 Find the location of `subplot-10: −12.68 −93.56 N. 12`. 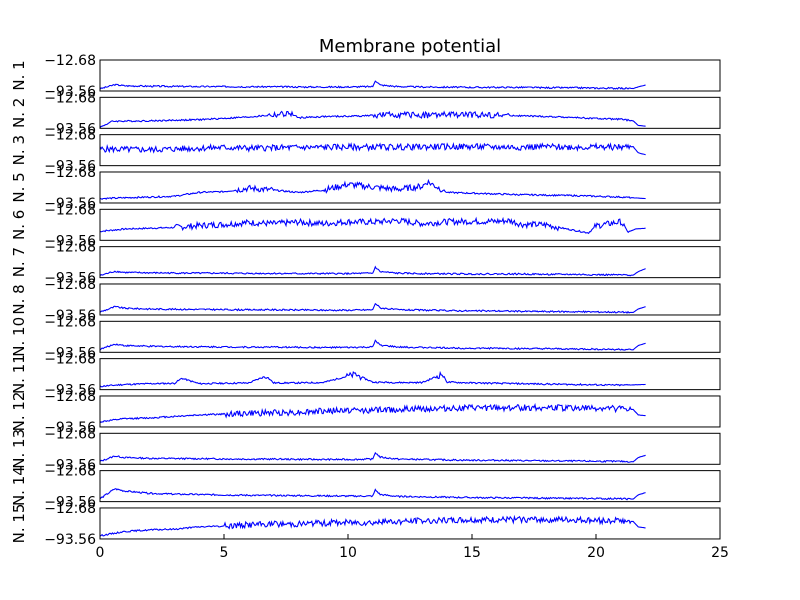

subplot-10: −12.68 −93.56 N. 12 is located at coordinates (365, 412).